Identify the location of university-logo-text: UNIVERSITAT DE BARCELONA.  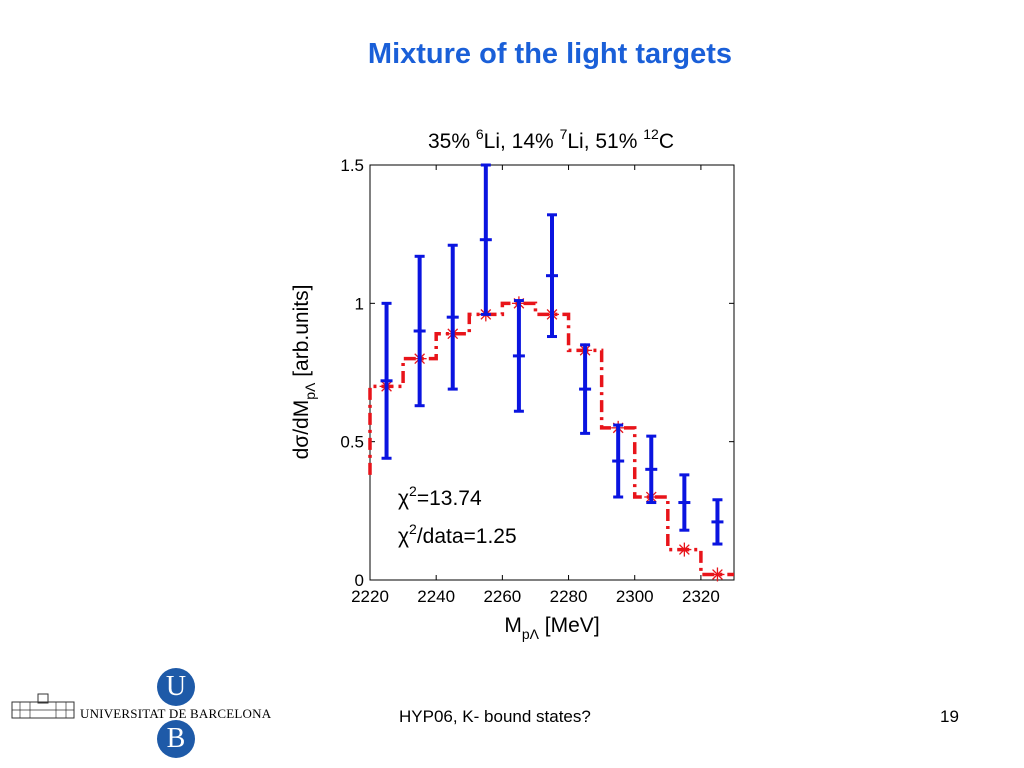
(176, 713).